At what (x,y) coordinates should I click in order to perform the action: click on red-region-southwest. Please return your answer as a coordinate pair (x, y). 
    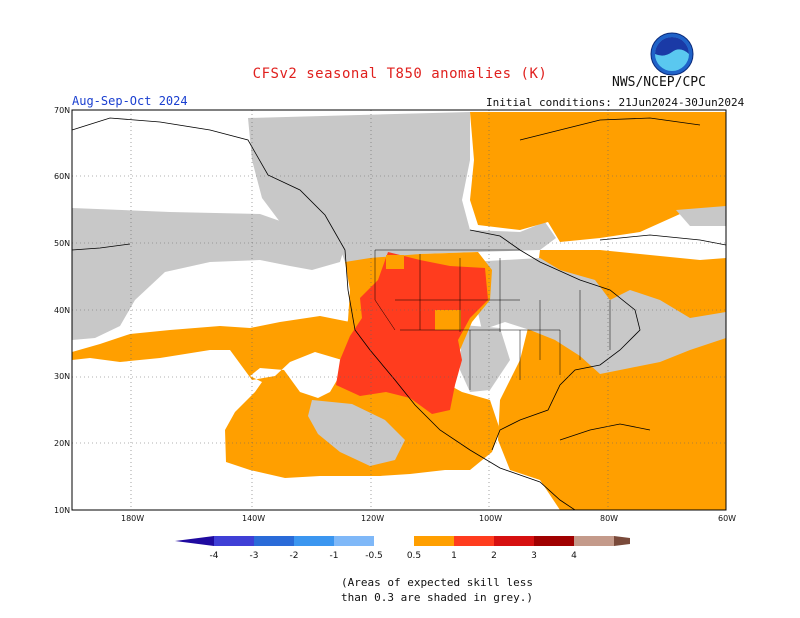
    Looking at the image, I should click on (412, 333).